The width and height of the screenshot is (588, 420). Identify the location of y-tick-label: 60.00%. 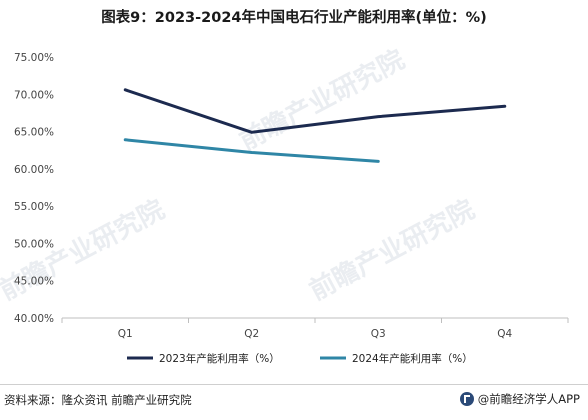
(34, 170).